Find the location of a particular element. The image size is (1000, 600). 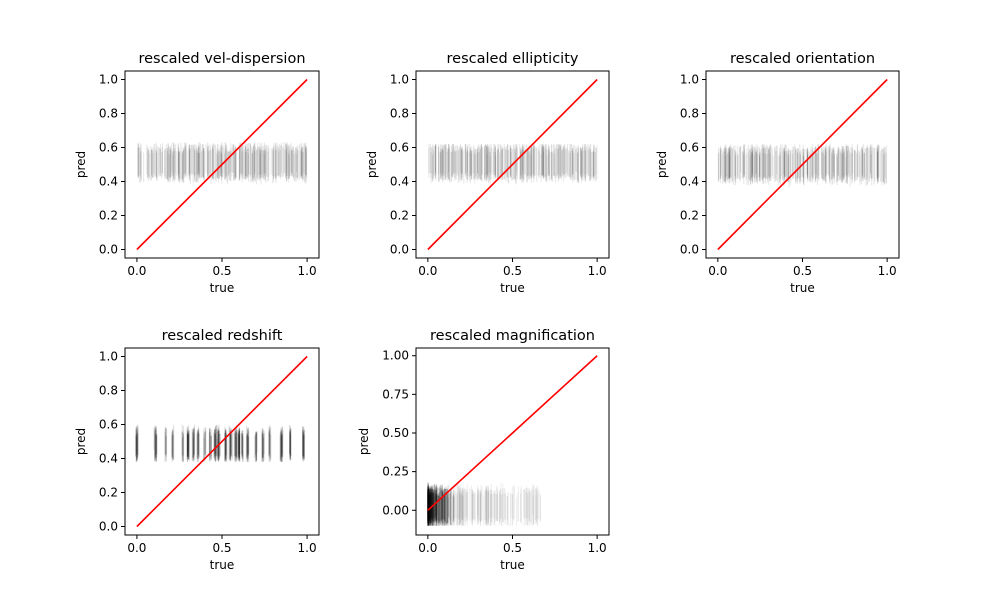

subplot-title: rescaled redshift is located at coordinates (222, 336).